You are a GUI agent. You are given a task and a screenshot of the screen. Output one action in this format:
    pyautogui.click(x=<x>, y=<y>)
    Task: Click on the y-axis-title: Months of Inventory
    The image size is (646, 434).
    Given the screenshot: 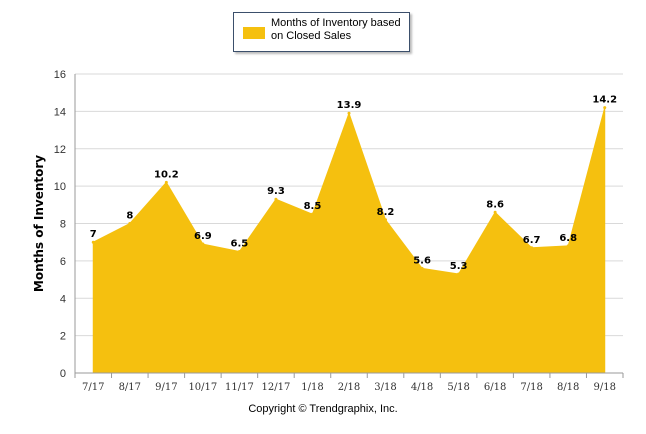 What is the action you would take?
    pyautogui.click(x=39, y=223)
    